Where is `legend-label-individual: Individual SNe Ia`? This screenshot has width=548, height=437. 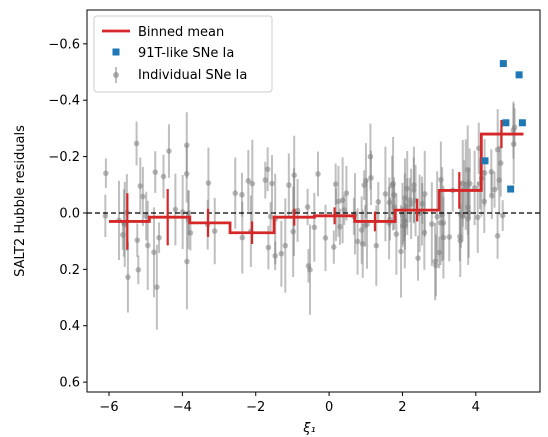 legend-label-individual: Individual SNe Ia is located at coordinates (192, 75).